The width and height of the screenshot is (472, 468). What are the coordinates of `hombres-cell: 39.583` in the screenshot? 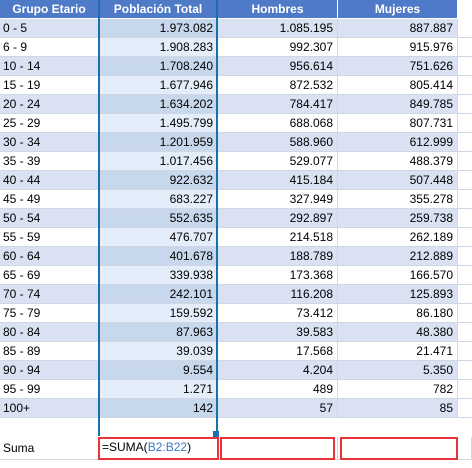 It's located at (278, 332).